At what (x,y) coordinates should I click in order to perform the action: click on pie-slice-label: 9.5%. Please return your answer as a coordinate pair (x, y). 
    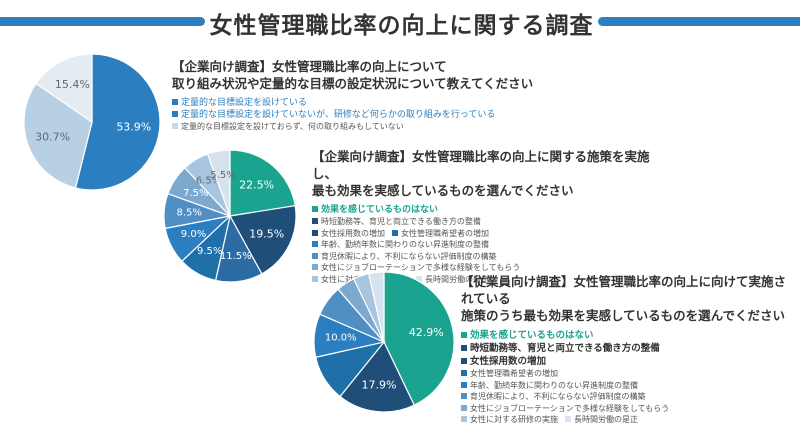
    Looking at the image, I should click on (209, 251).